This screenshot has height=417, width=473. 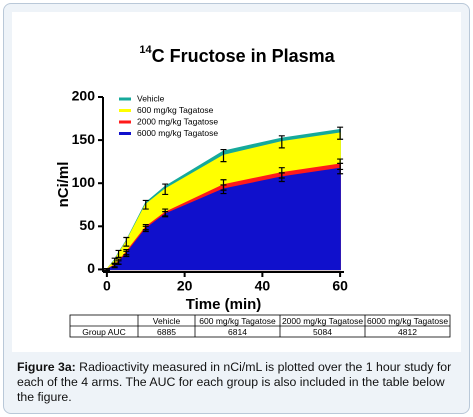 What do you see at coordinates (407, 332) in the screenshot?
I see `table-cell: 4812` at bounding box center [407, 332].